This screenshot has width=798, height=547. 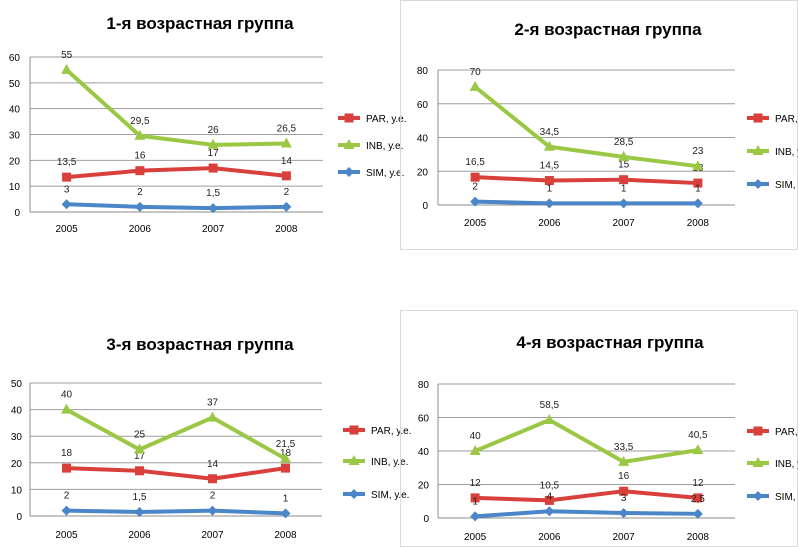 I want to click on chart-1-legend-marker, so click(x=349, y=118).